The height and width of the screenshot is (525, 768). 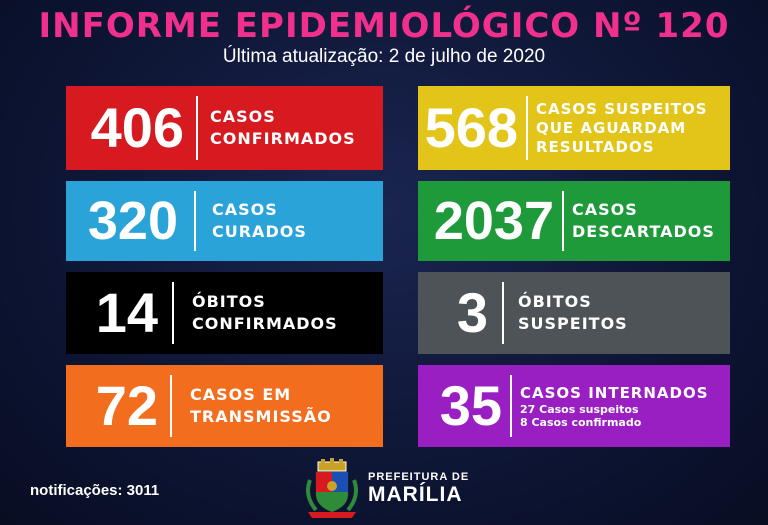 What do you see at coordinates (493, 221) in the screenshot?
I see `card-number: 2037` at bounding box center [493, 221].